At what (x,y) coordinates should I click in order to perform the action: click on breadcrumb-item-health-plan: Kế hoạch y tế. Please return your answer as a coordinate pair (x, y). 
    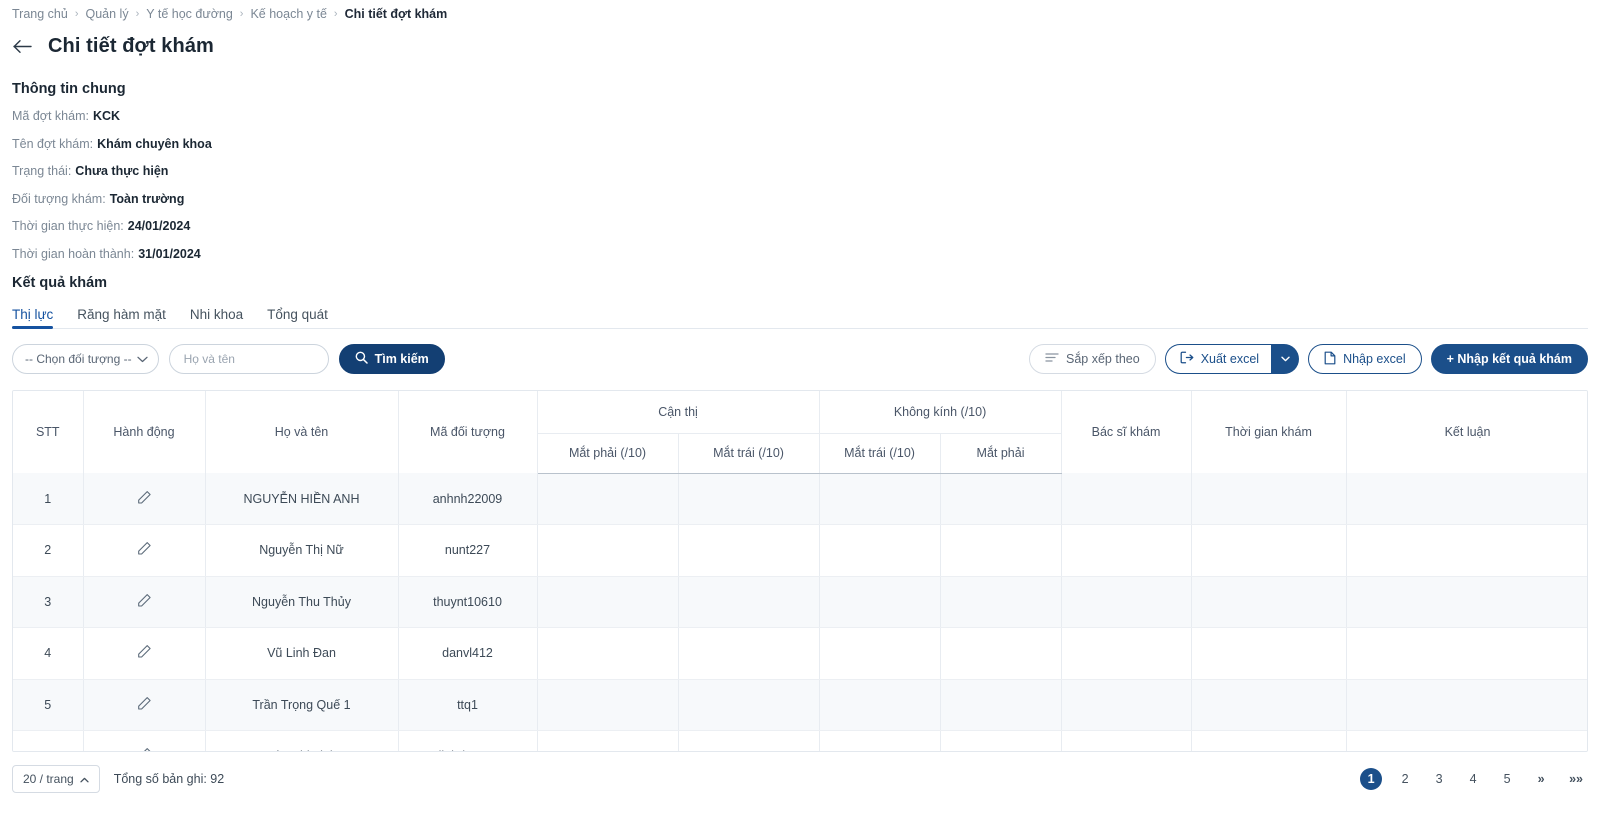
    Looking at the image, I should click on (288, 14).